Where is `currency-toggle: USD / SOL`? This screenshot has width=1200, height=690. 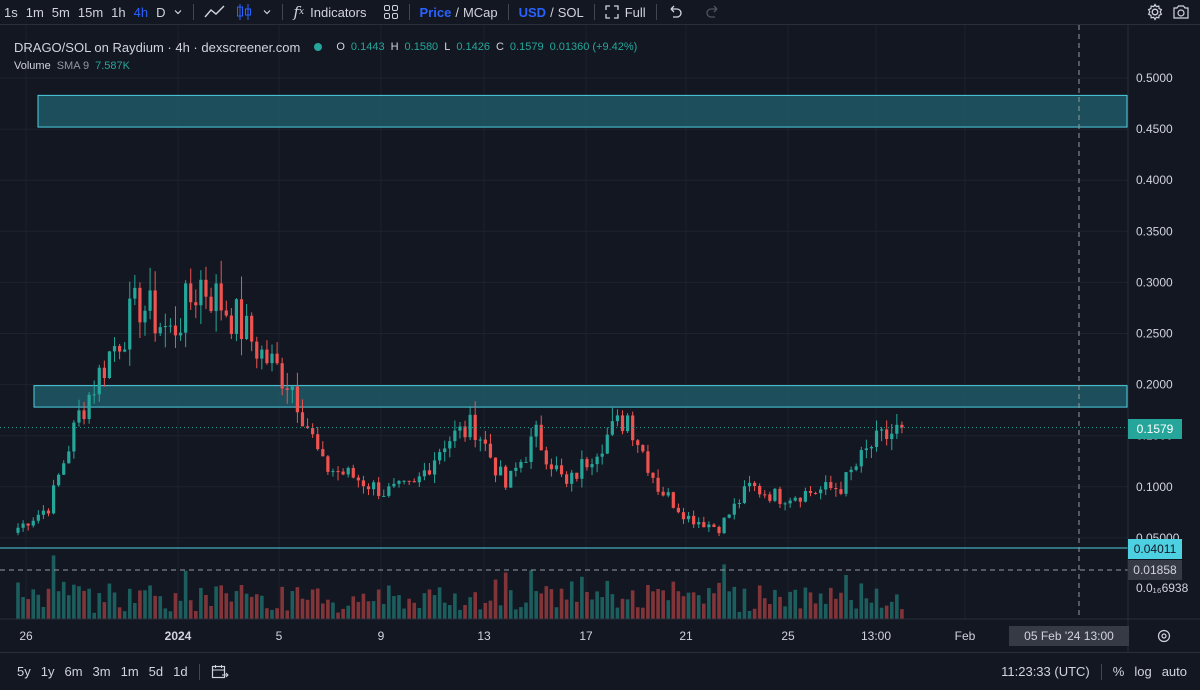
currency-toggle: USD / SOL is located at coordinates (551, 12).